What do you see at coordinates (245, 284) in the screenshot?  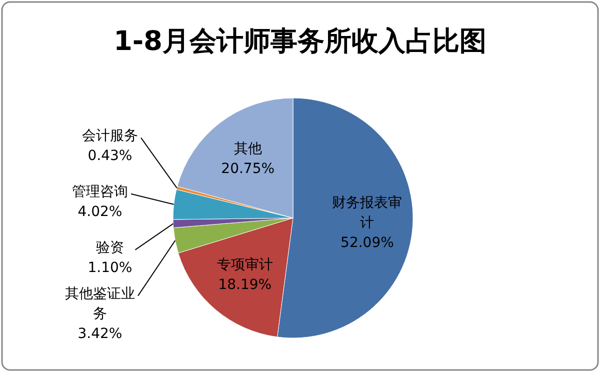 I see `data-label: 18.19%` at bounding box center [245, 284].